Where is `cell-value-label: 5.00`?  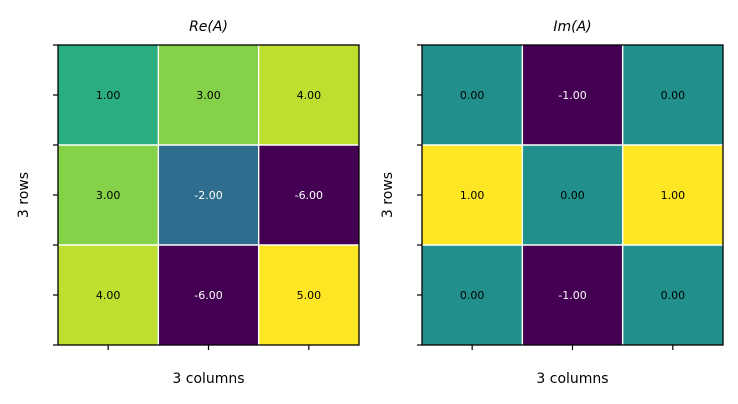 cell-value-label: 5.00 is located at coordinates (309, 295).